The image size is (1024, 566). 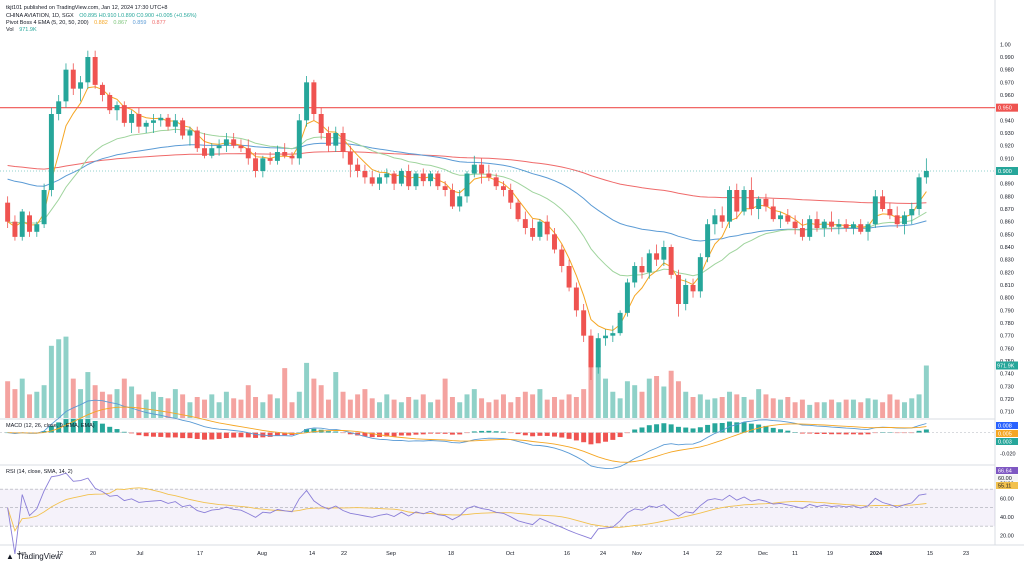 I want to click on rsi-line, so click(x=467, y=513).